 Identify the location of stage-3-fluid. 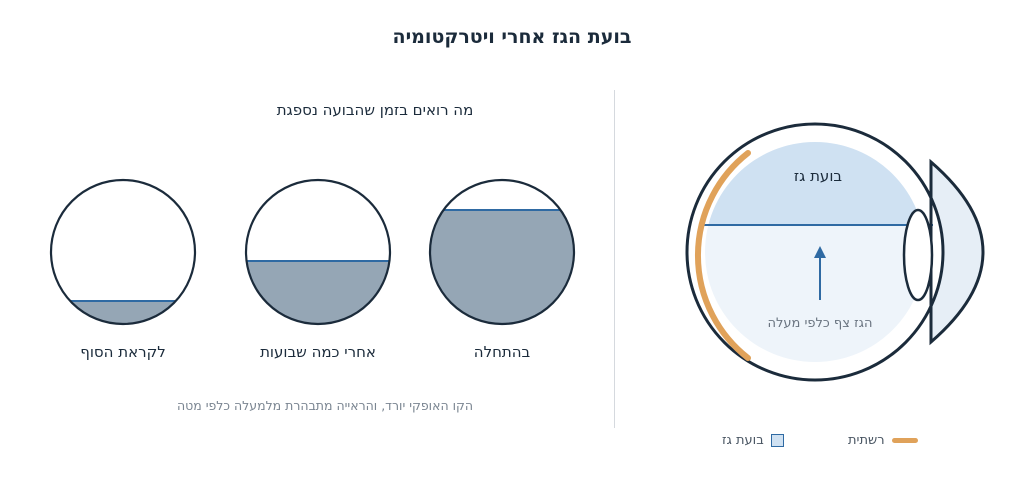
(123, 312).